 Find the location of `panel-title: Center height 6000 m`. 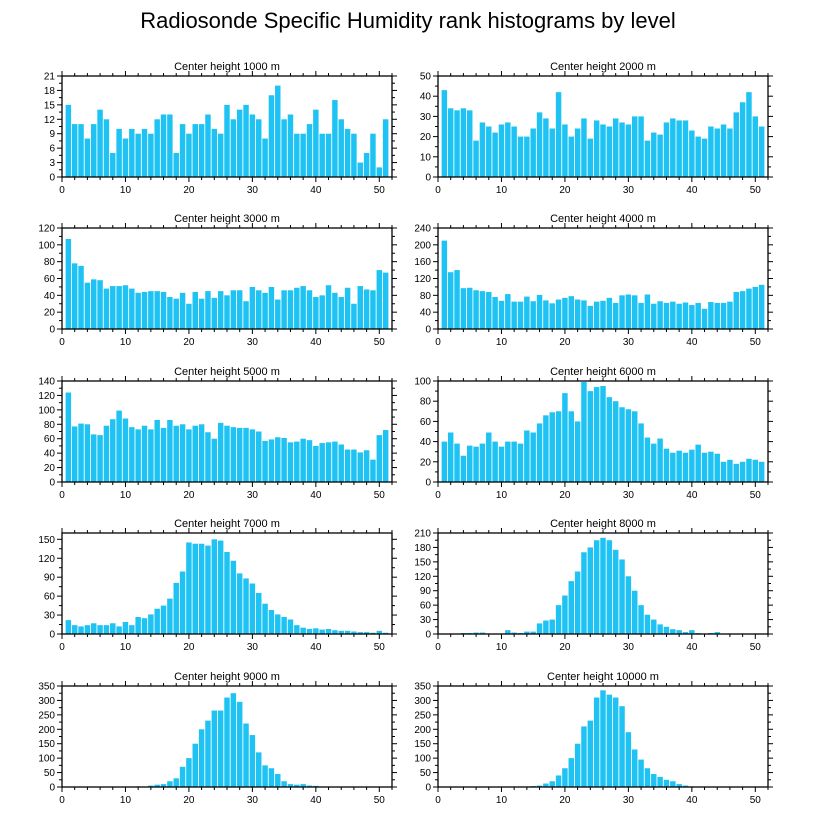

panel-title: Center height 6000 m is located at coordinates (603, 372).